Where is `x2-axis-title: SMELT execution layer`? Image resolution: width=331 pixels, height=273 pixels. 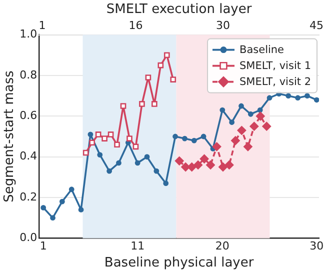
x2-axis-title: SMELT execution layer is located at coordinates (179, 10).